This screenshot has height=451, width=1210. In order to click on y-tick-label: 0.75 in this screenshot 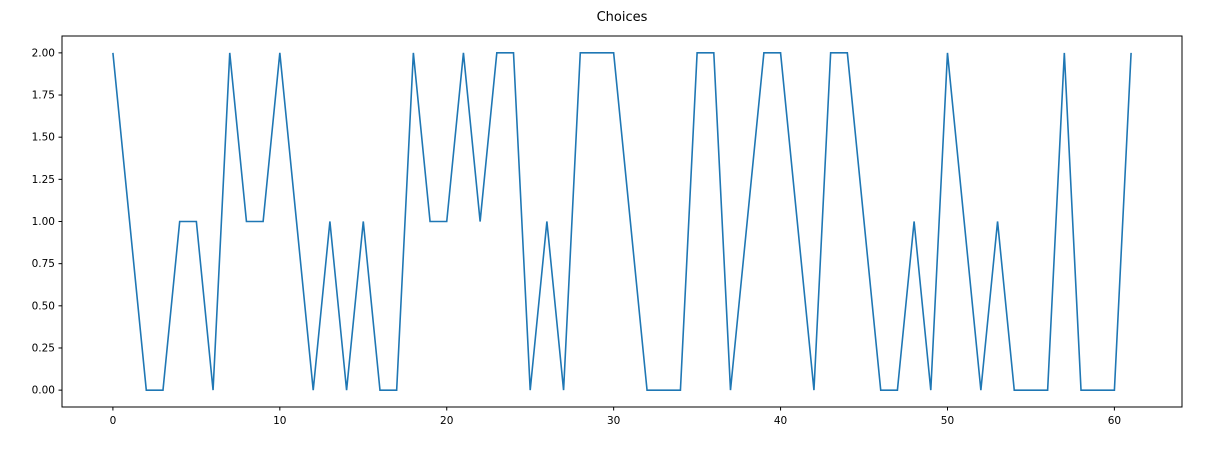, I will do `click(43, 264)`.